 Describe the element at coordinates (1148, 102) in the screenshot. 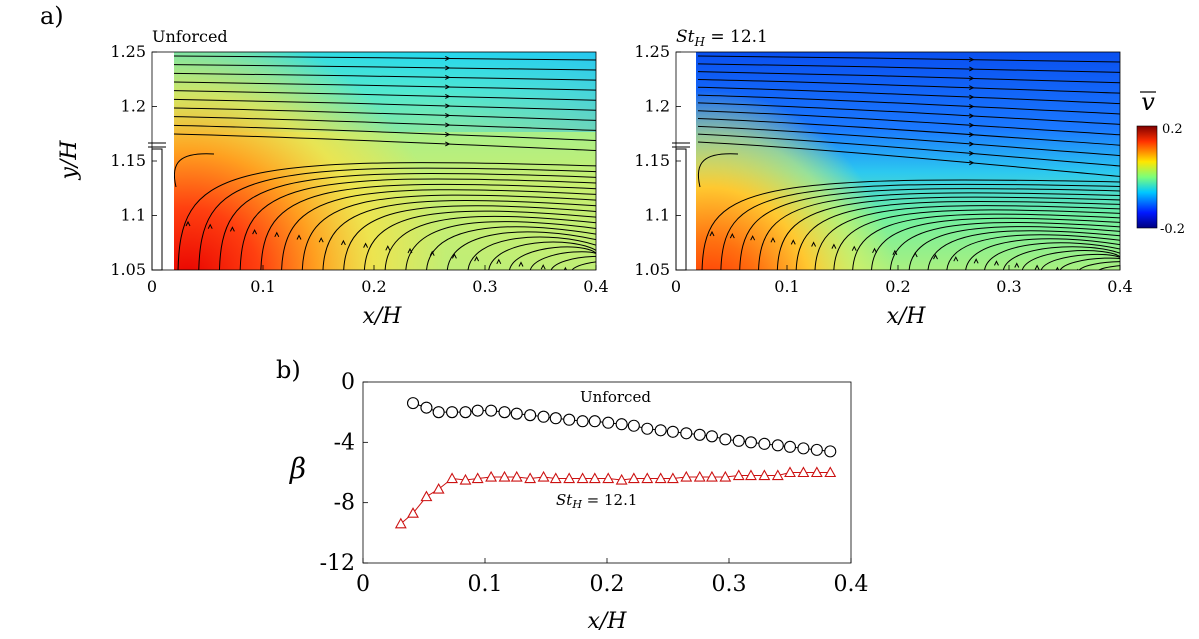

I see `colorbar-symbol: v` at that location.